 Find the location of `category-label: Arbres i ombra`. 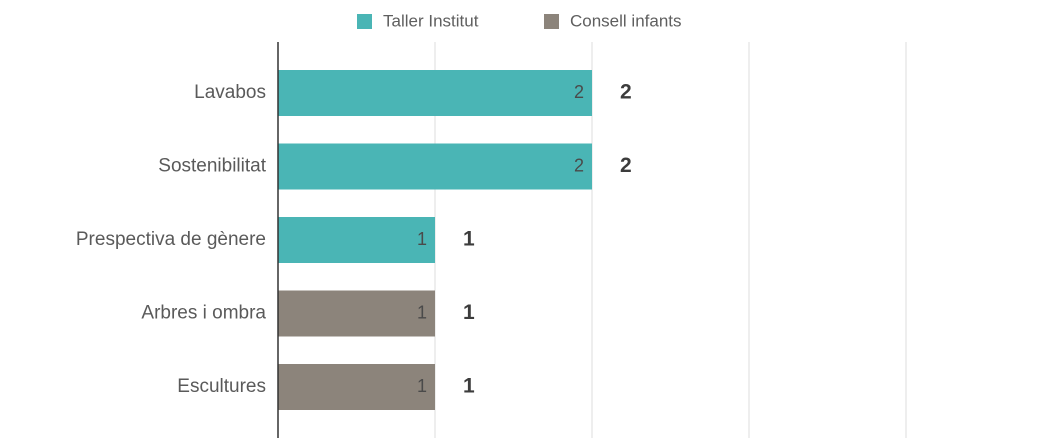

category-label: Arbres i ombra is located at coordinates (203, 313).